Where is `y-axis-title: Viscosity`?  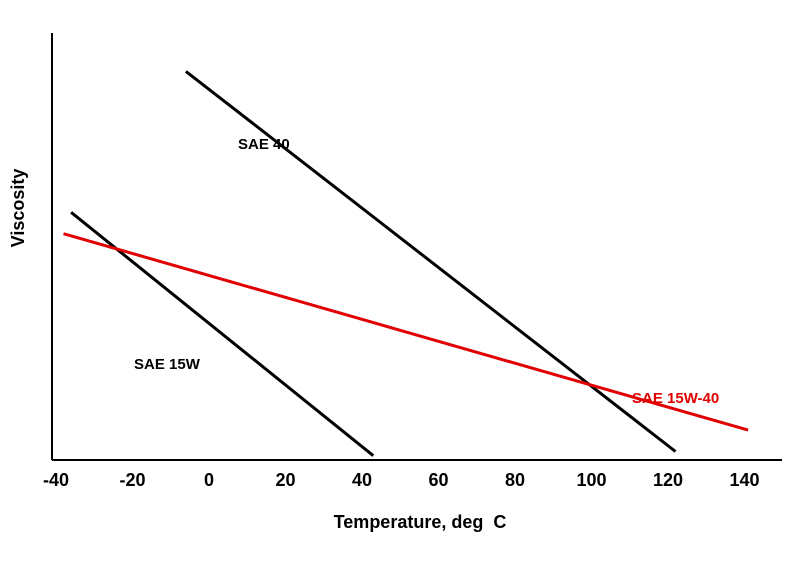
y-axis-title: Viscosity is located at coordinates (18, 208).